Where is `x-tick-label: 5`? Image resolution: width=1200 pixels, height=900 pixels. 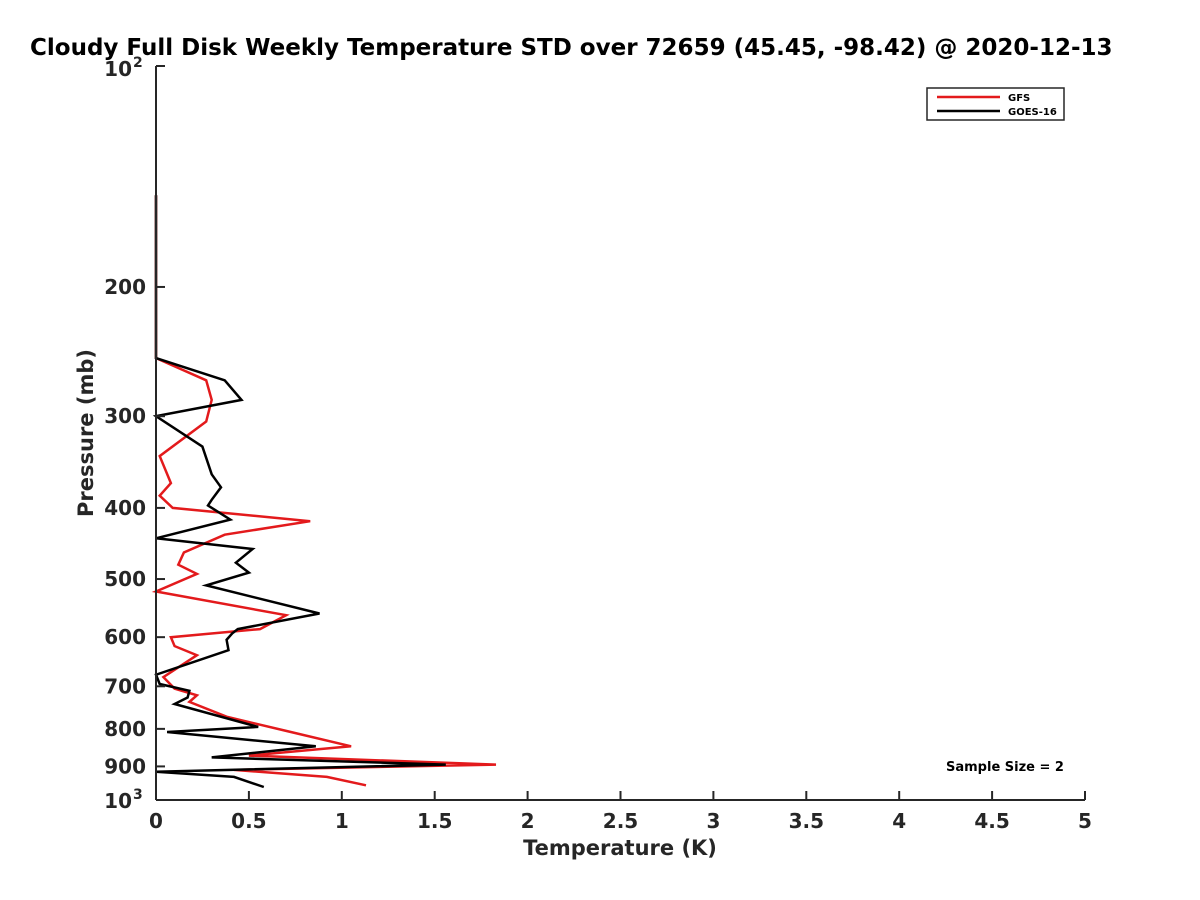 x-tick-label: 5 is located at coordinates (1085, 821).